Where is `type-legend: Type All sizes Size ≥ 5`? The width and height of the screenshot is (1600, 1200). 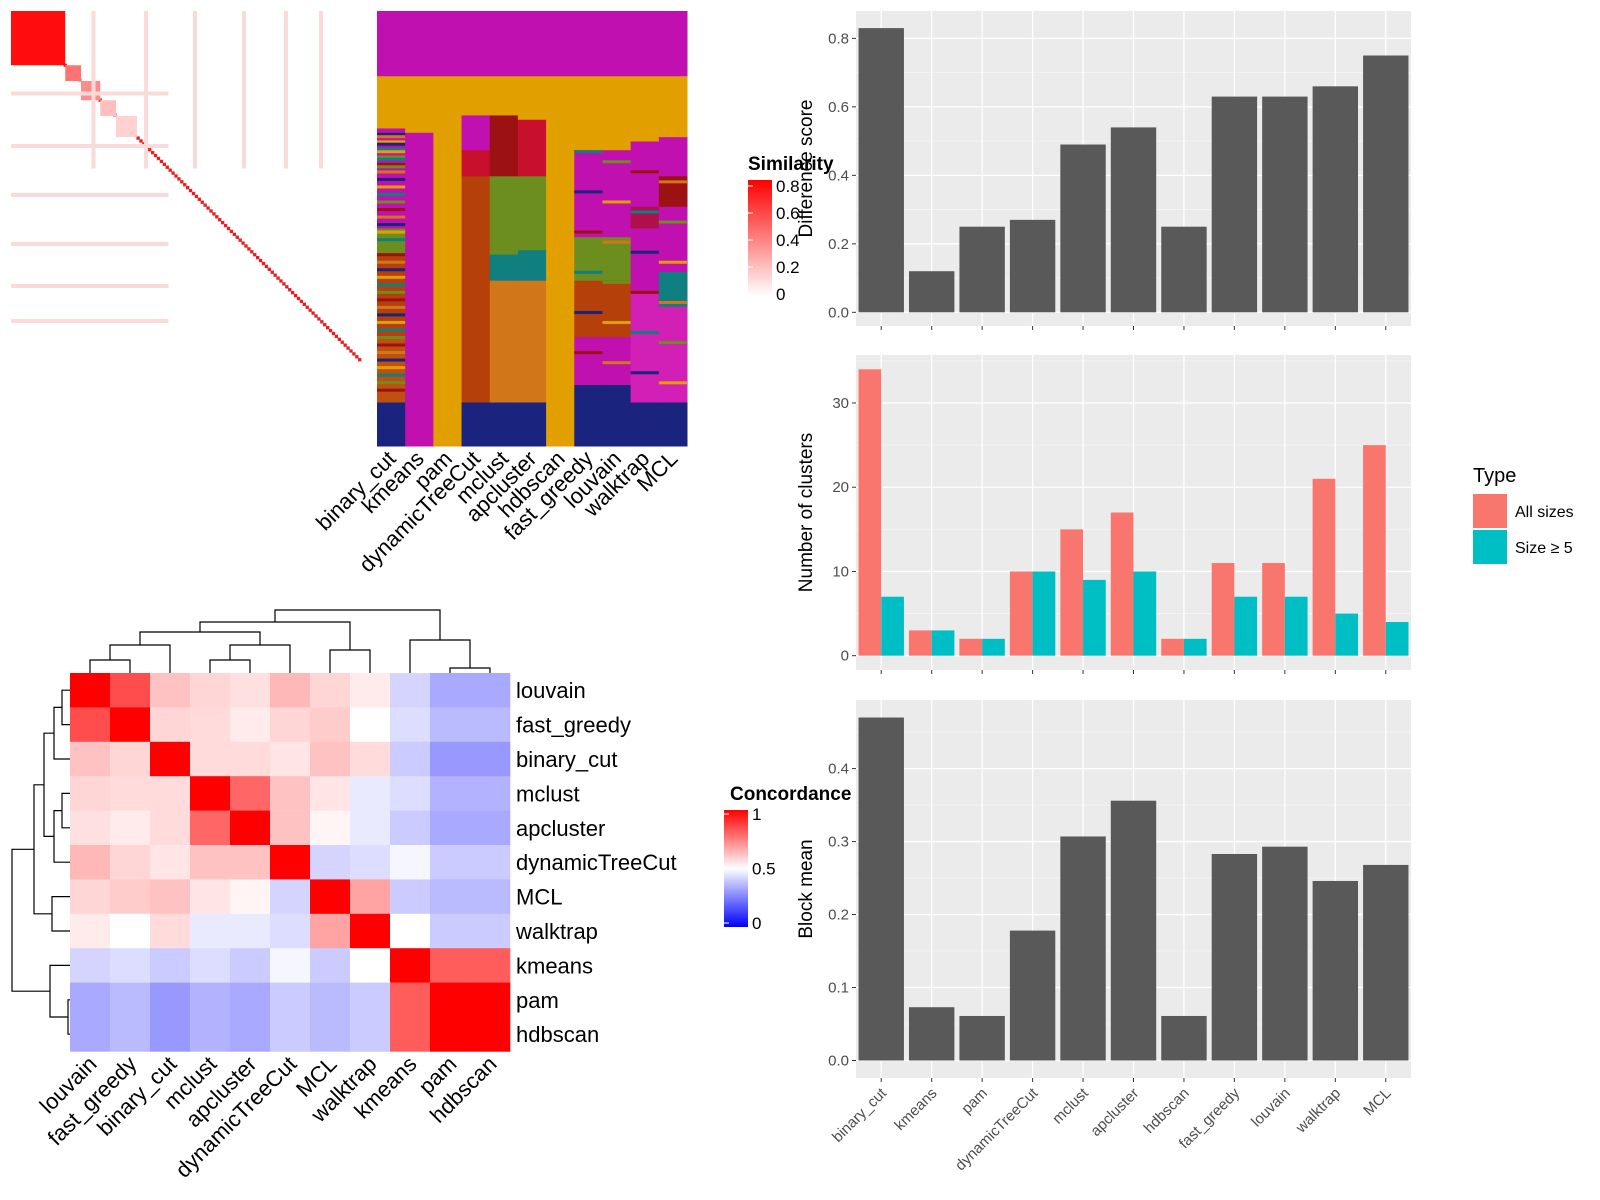 type-legend: Type All sizes Size ≥ 5 is located at coordinates (1523, 514).